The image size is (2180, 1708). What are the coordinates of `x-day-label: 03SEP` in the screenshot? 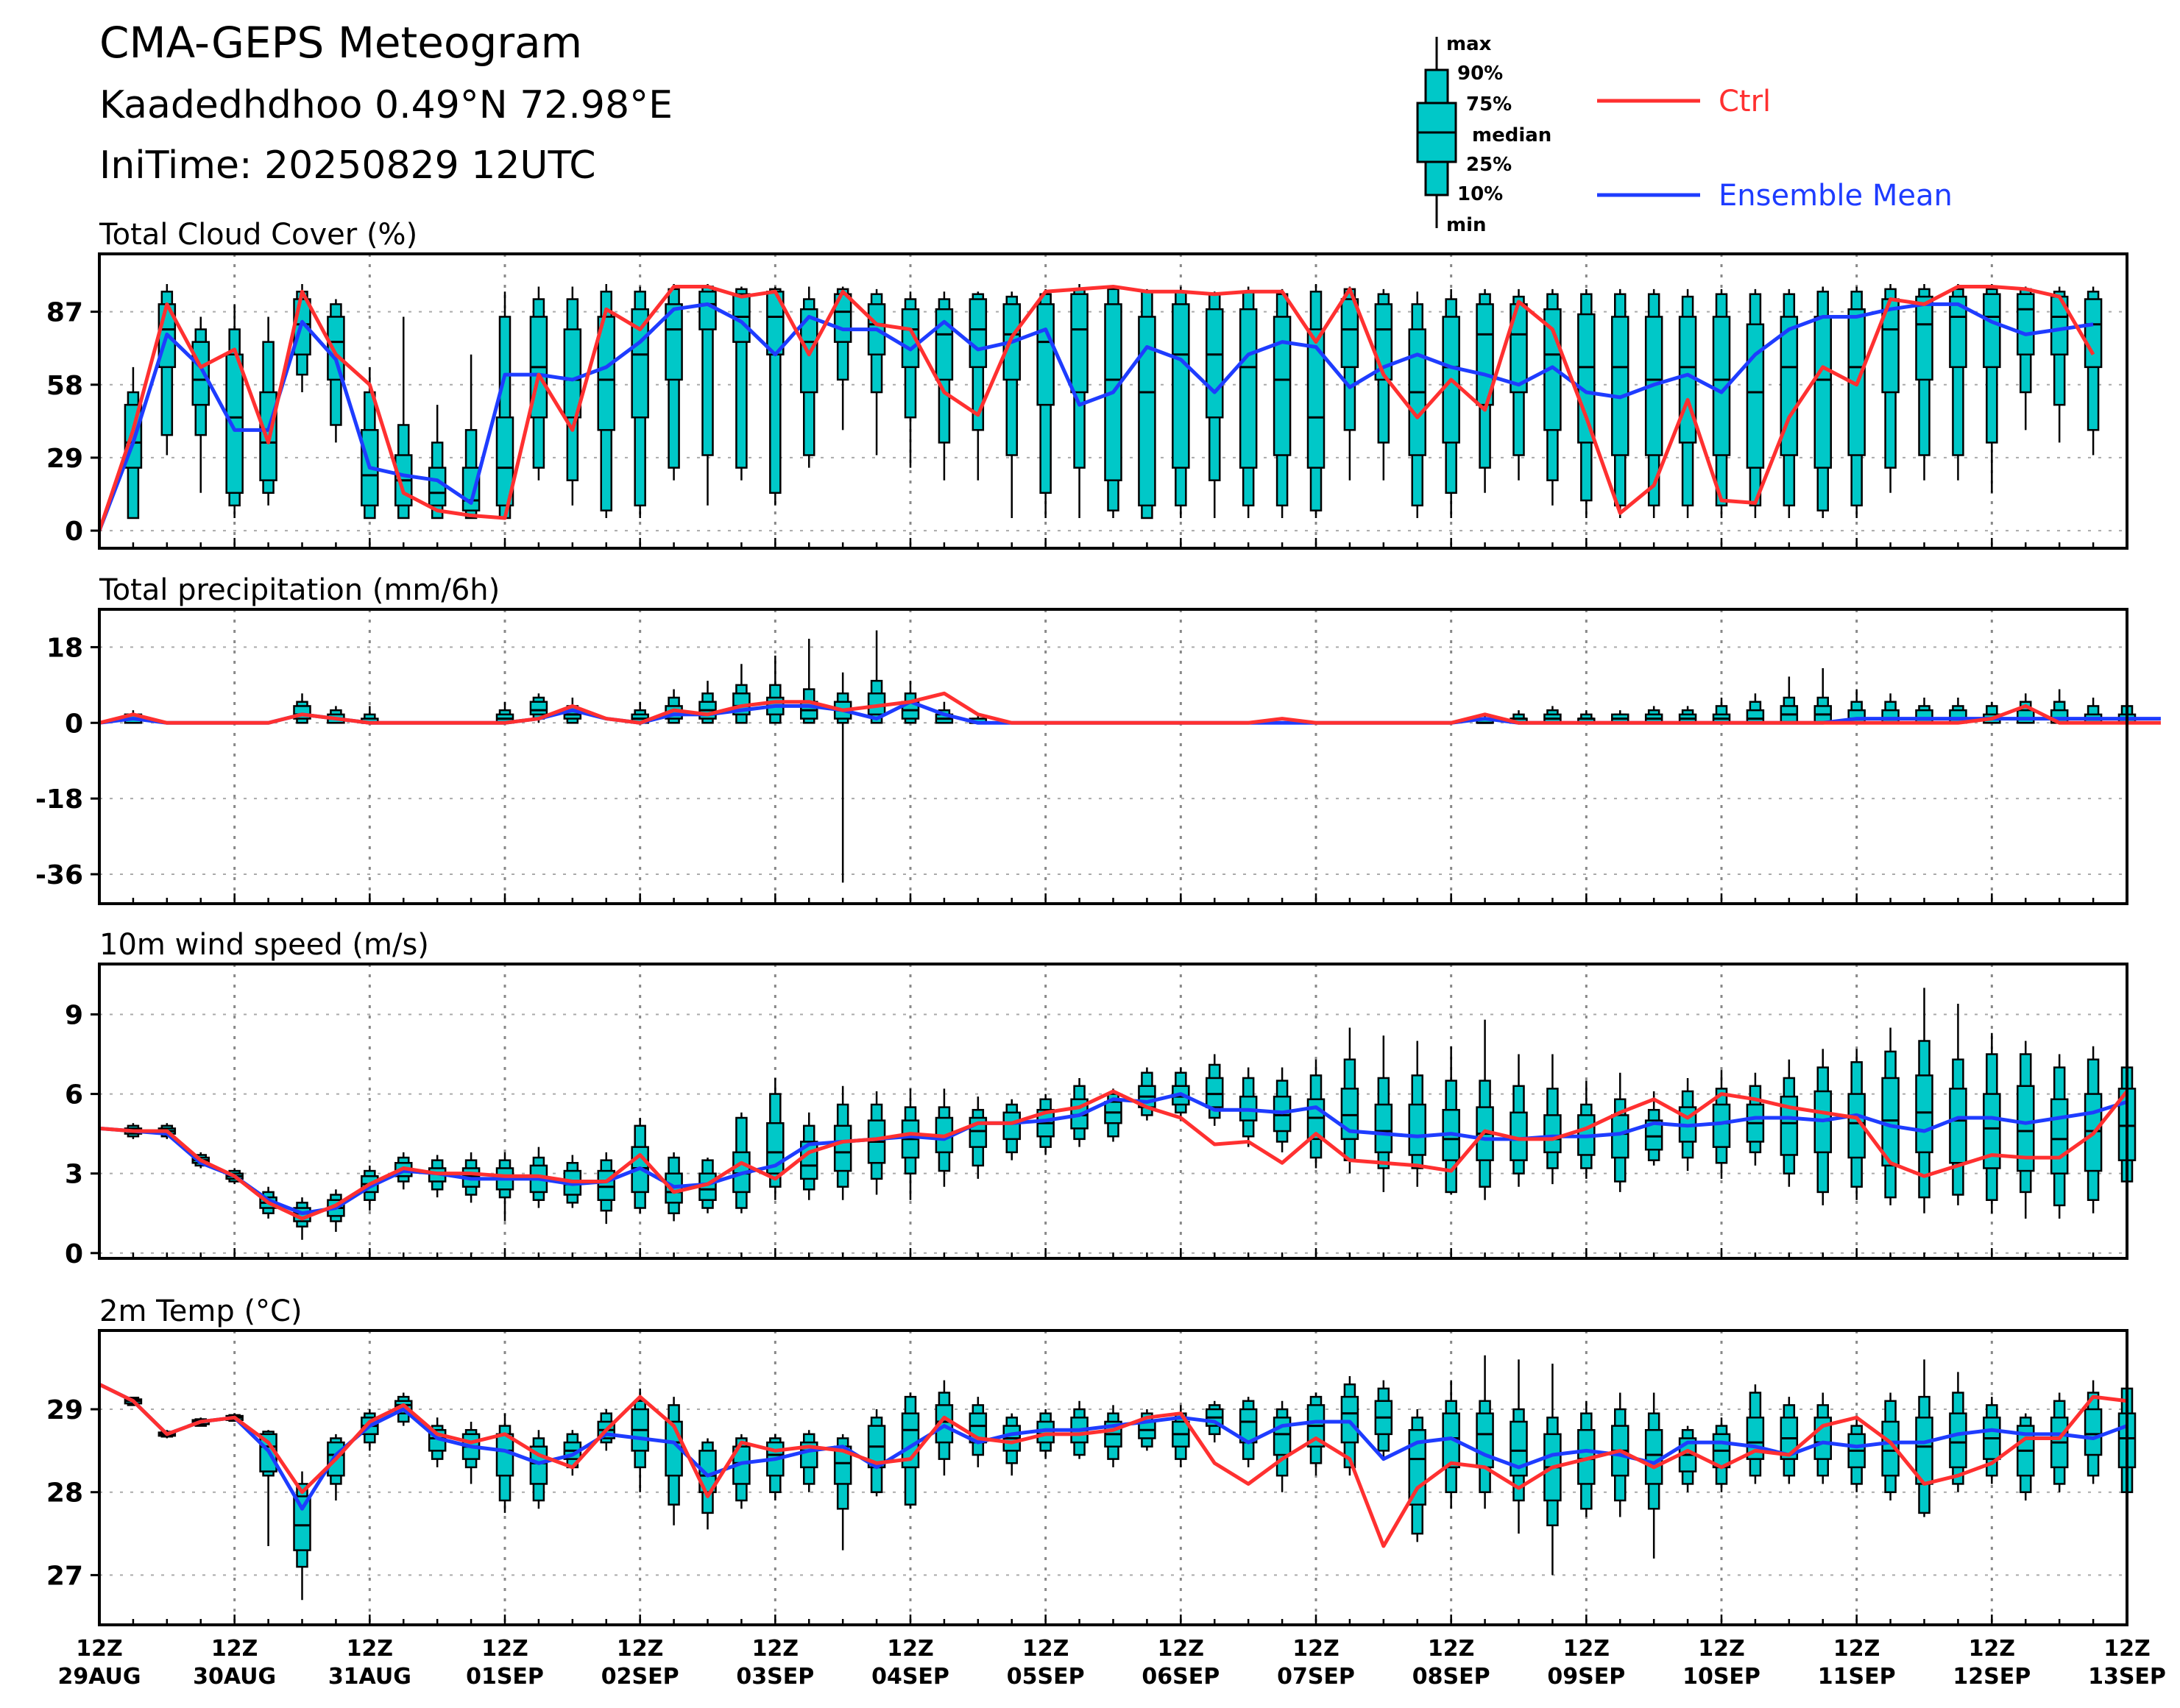 It's located at (775, 1677).